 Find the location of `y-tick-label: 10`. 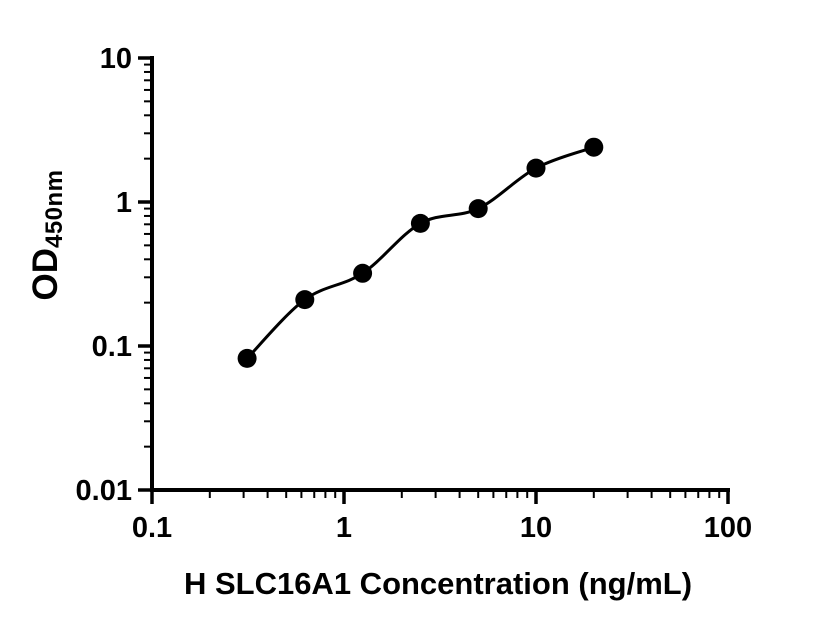

y-tick-label: 10 is located at coordinates (116, 59).